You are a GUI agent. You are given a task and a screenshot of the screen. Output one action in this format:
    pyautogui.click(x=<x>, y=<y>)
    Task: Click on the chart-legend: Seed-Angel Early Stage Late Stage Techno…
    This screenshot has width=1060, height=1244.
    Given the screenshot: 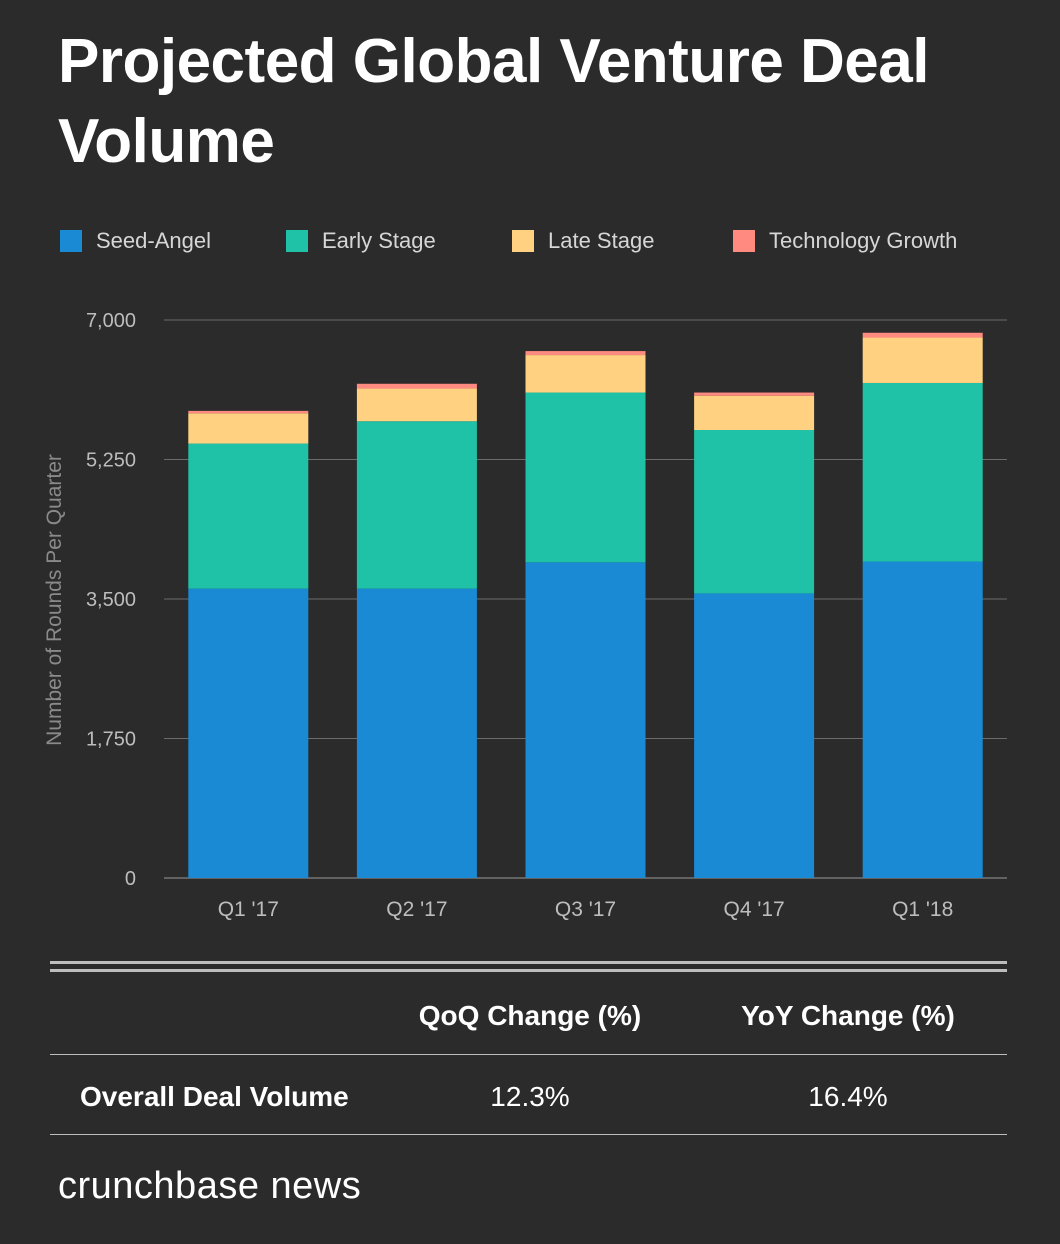 What is the action you would take?
    pyautogui.click(x=530, y=241)
    